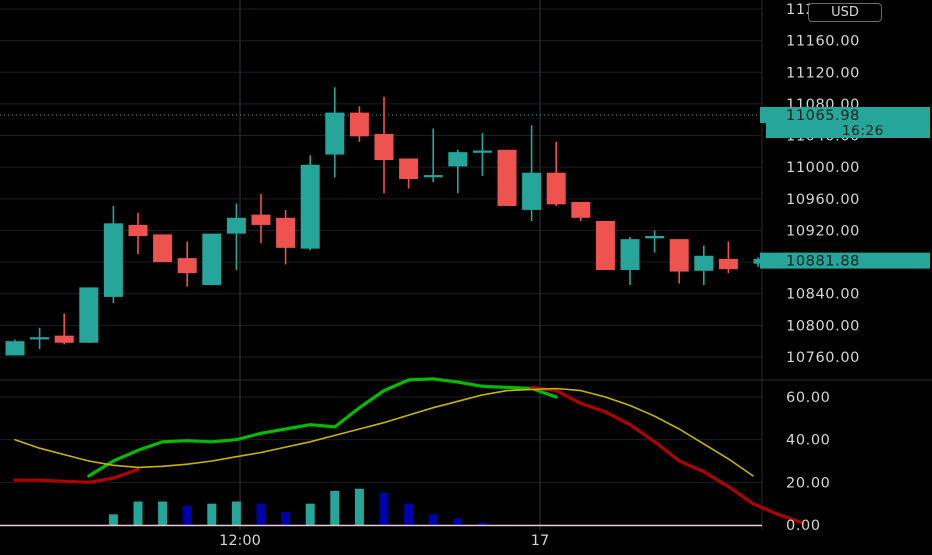 This screenshot has width=932, height=555. Describe the element at coordinates (384, 541) in the screenshot. I see `x-axis-labels: 12:00 17` at that location.